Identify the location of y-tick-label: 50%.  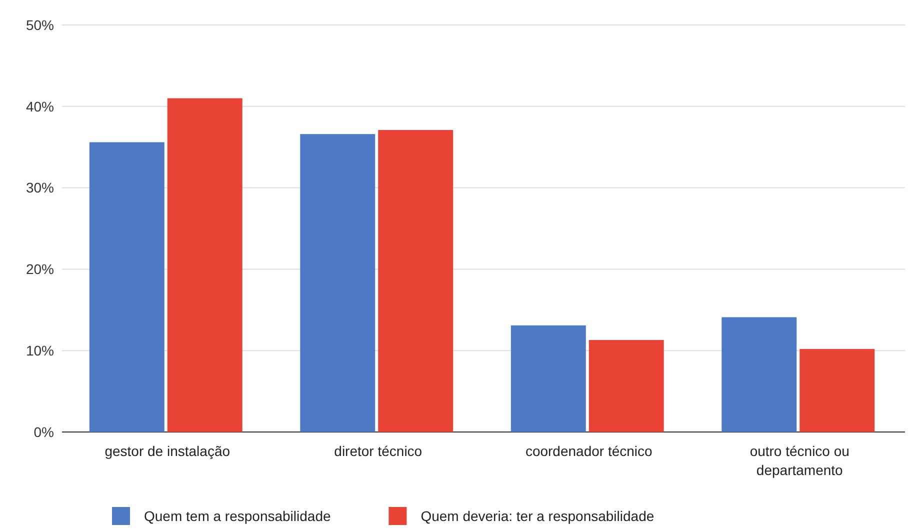
(40, 24).